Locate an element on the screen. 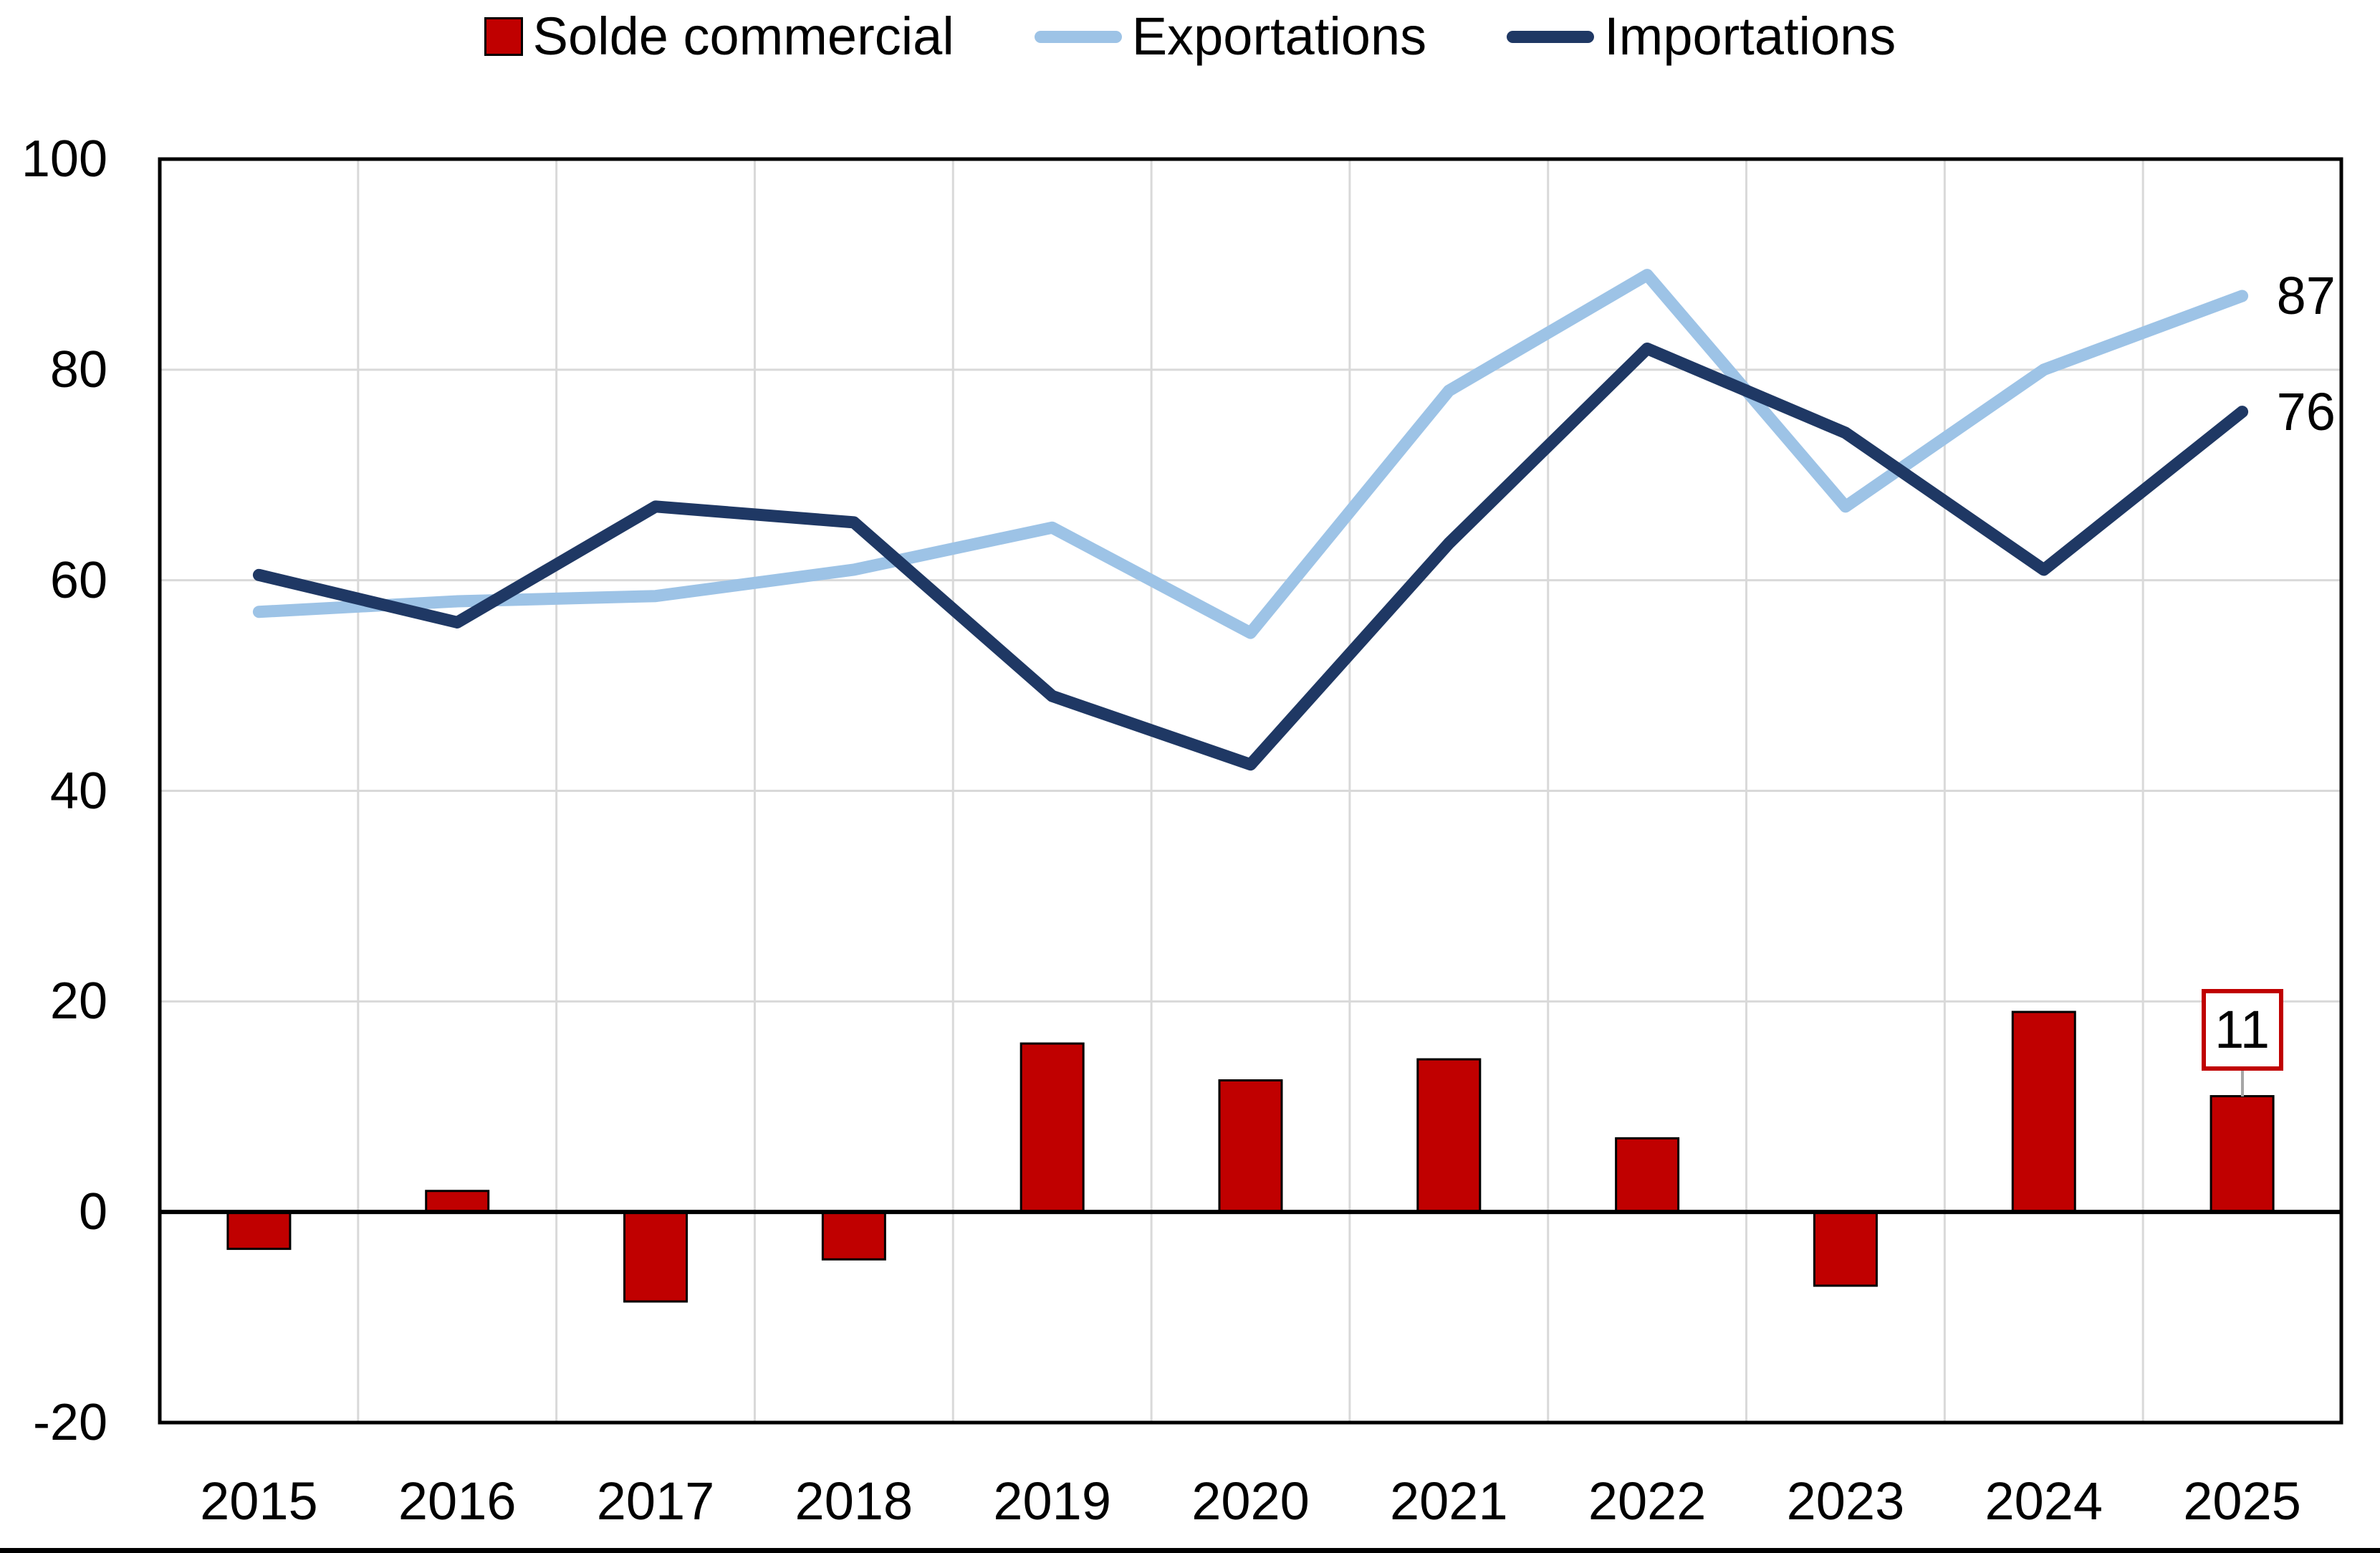  callout-value: 11 is located at coordinates (2242, 1029).